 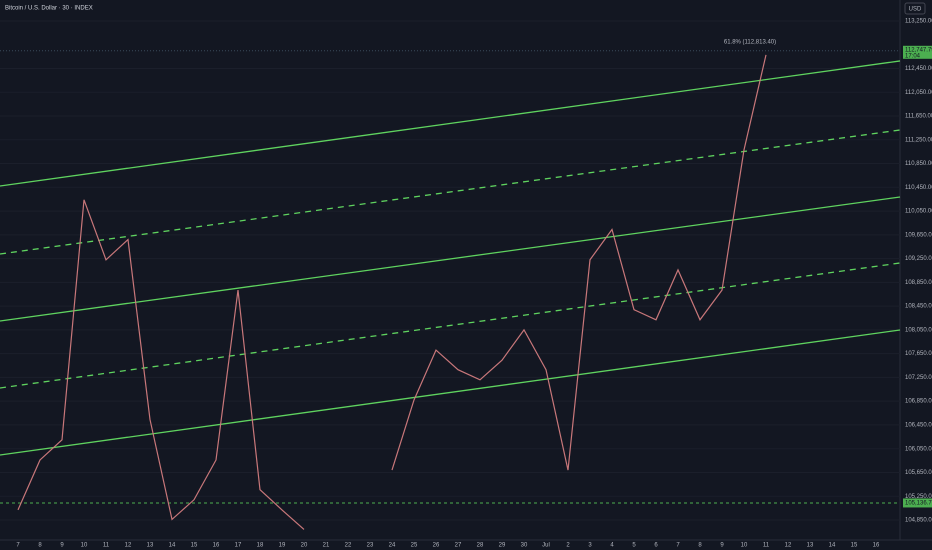 I want to click on x-tick-label: 26, so click(x=436, y=546).